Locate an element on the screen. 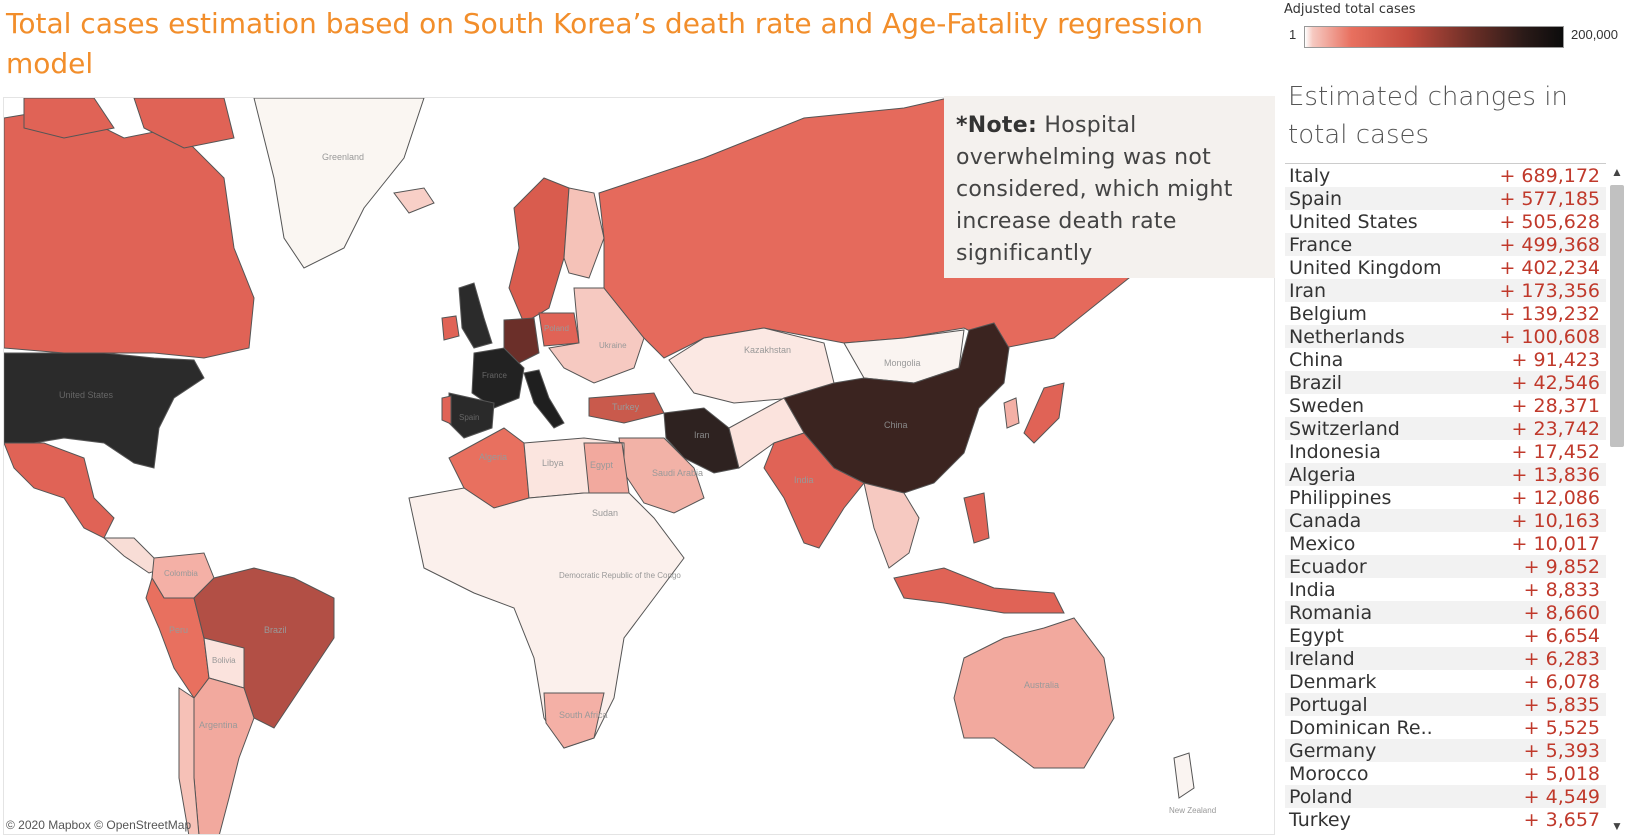 The width and height of the screenshot is (1631, 838). region-finland is located at coordinates (584, 233).